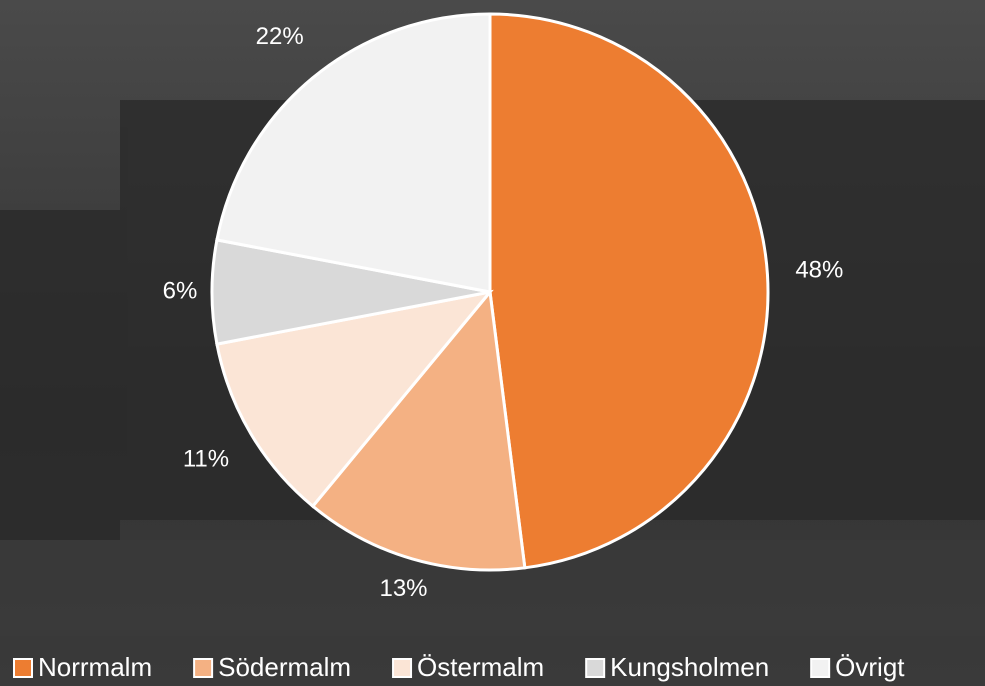  Describe the element at coordinates (480, 667) in the screenshot. I see `legend-label: Östermalm` at that location.